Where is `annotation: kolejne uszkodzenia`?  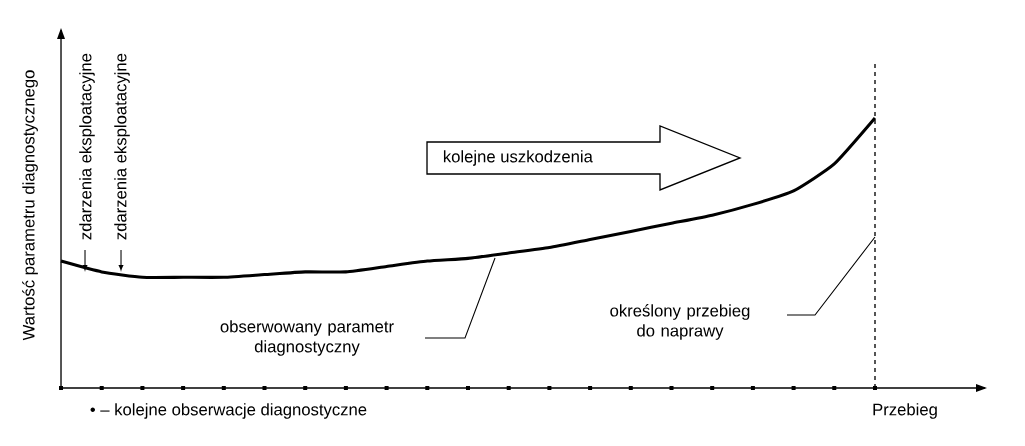 annotation: kolejne uszkodzenia is located at coordinates (518, 158).